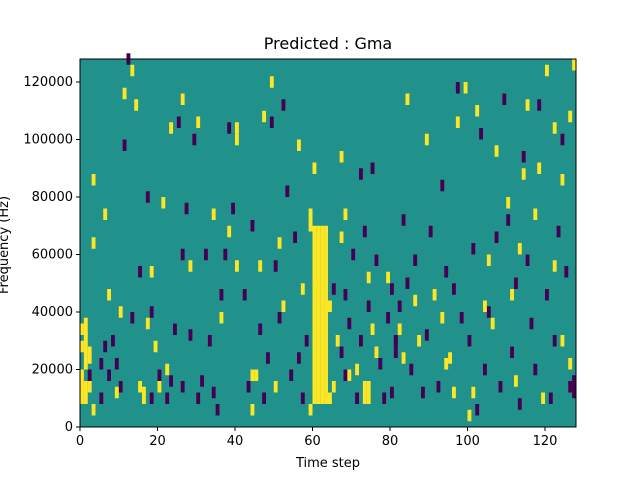 Image resolution: width=640 pixels, height=480 pixels. I want to click on x-tick-label: 0, so click(80, 441).